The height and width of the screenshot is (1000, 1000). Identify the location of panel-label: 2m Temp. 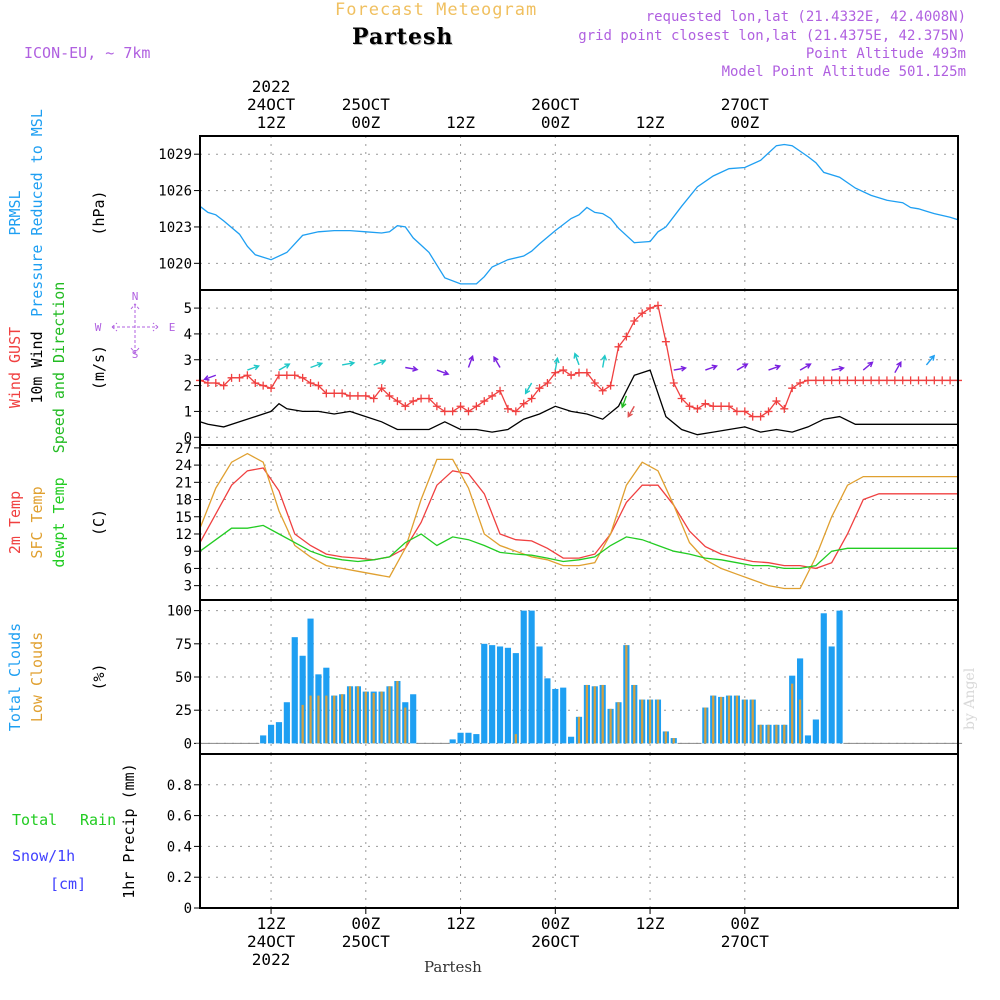
(15, 522).